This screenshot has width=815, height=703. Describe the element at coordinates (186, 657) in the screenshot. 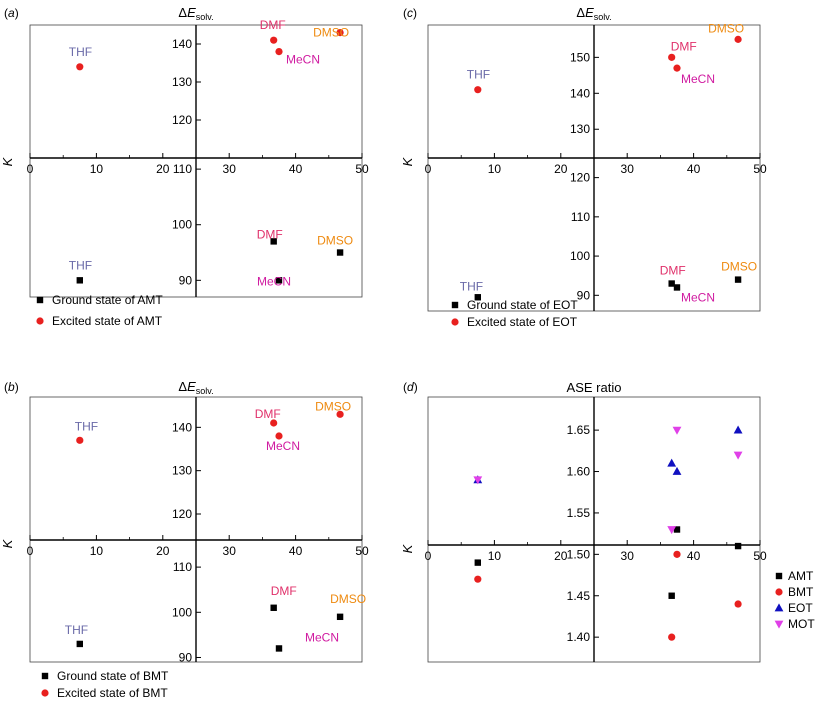

I see `y-tick-label: 90` at that location.